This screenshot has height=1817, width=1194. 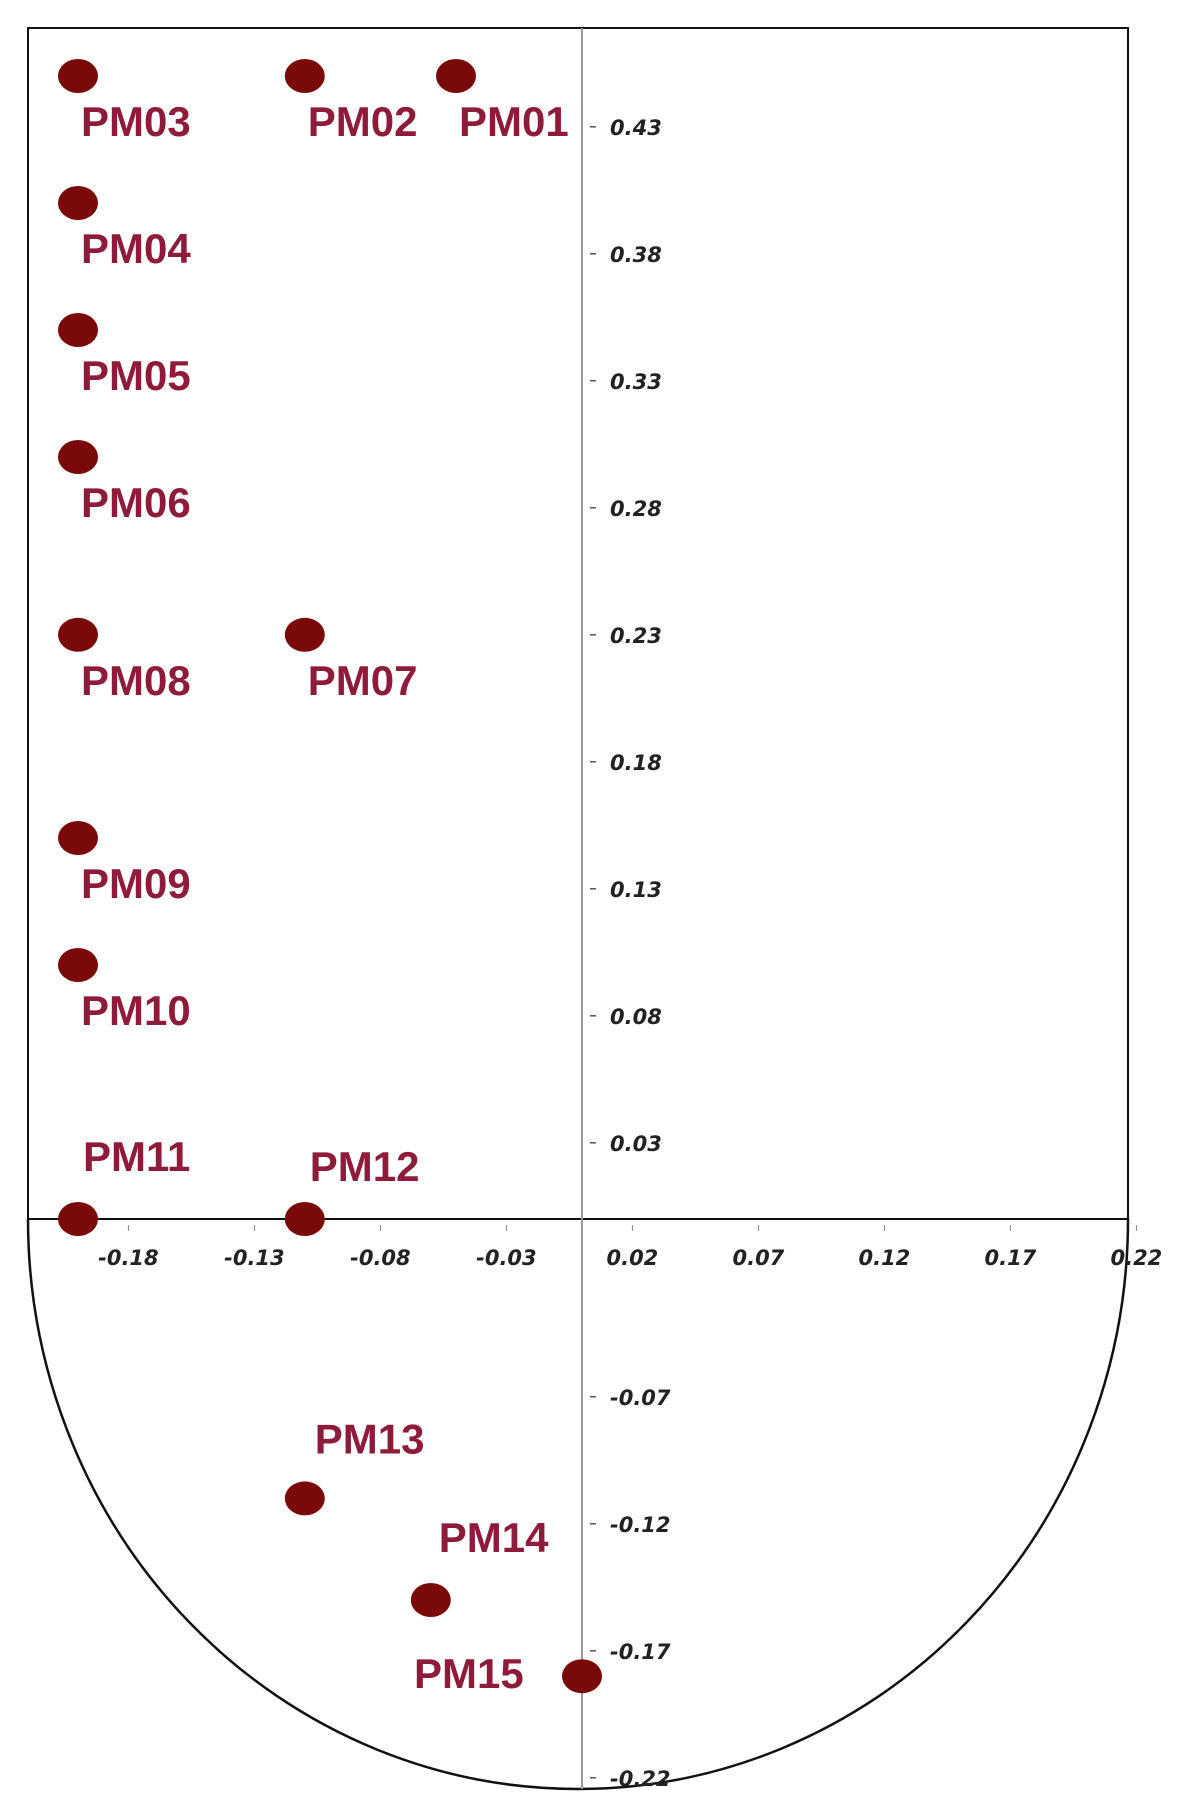 I want to click on point-label: PM11, so click(x=136, y=1156).